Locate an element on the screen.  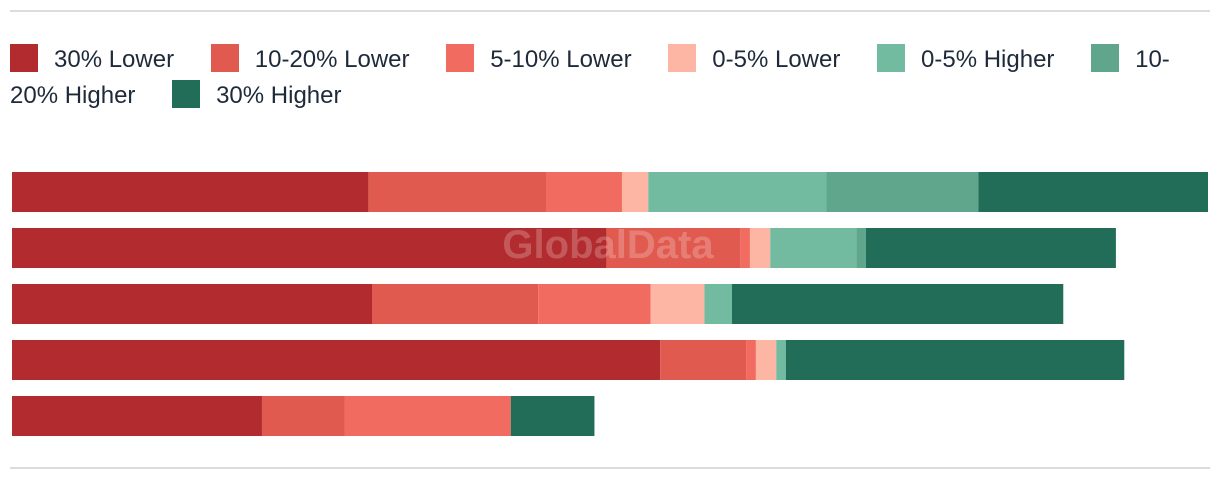
legend-item: 30% Higher is located at coordinates (257, 94).